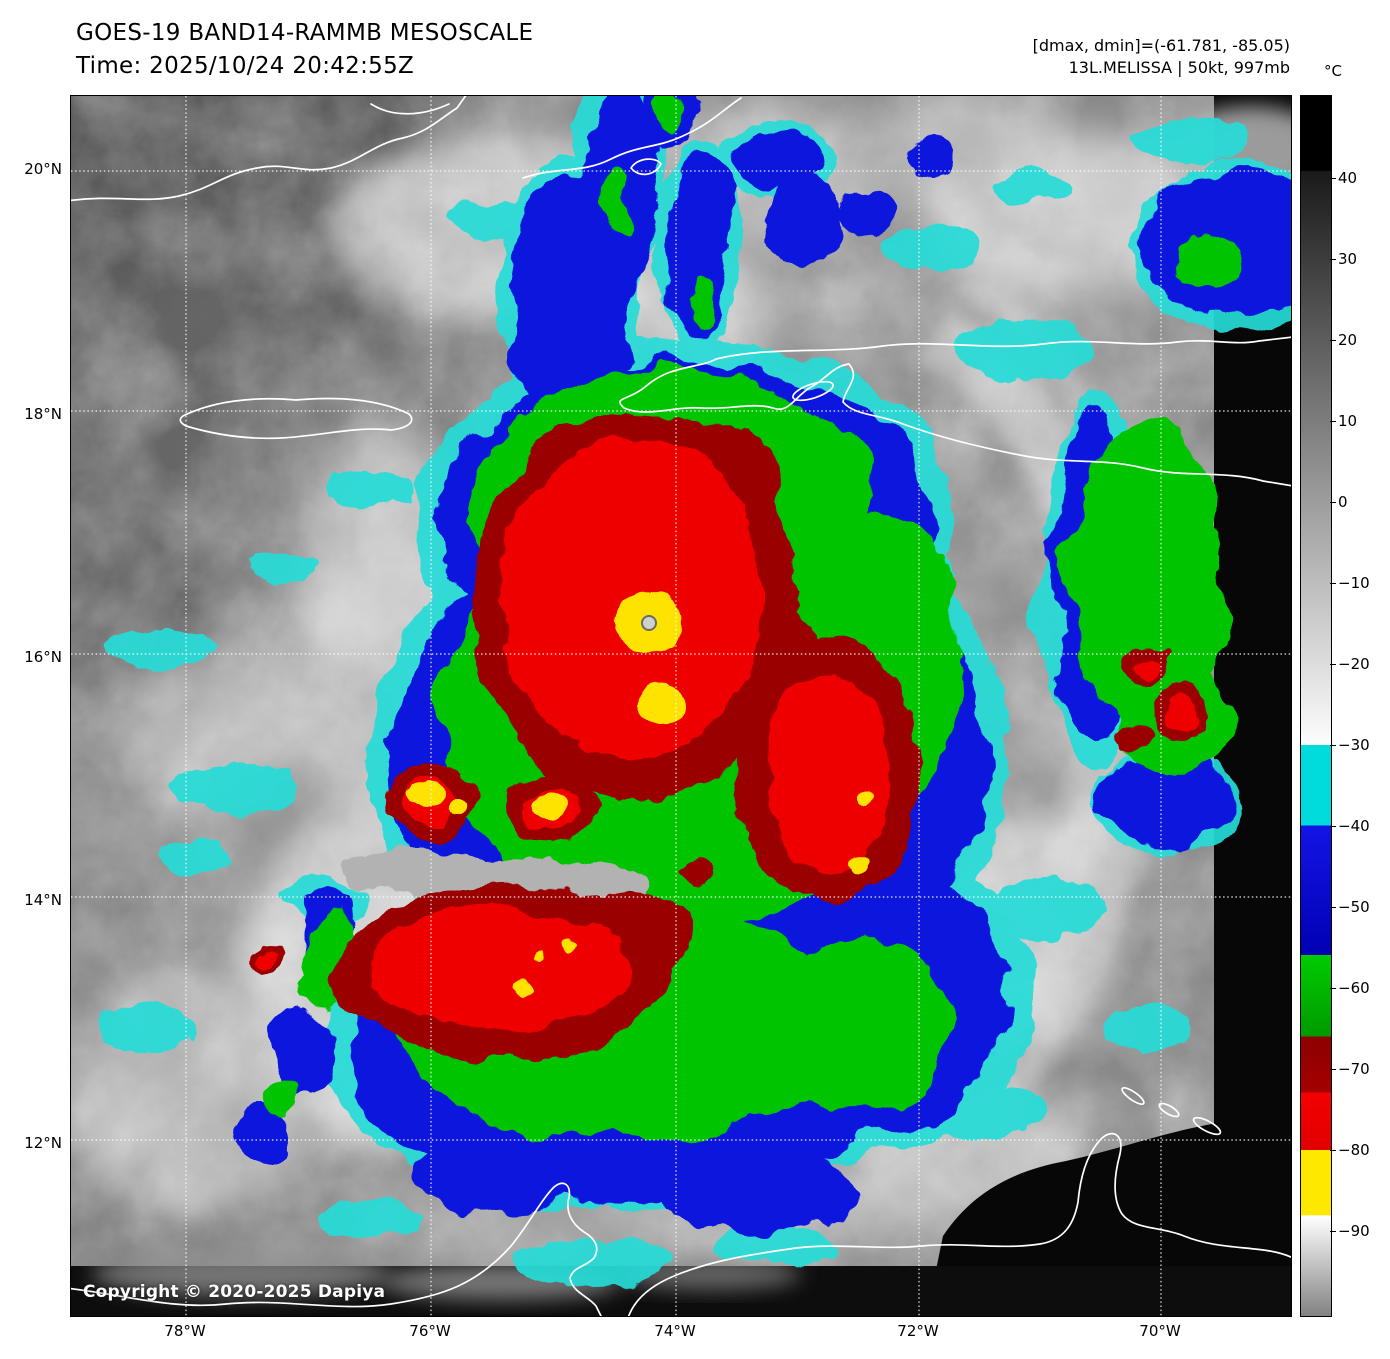 This screenshot has width=1390, height=1359. What do you see at coordinates (1356, 583) in the screenshot?
I see `colorbar-tick: −10` at bounding box center [1356, 583].